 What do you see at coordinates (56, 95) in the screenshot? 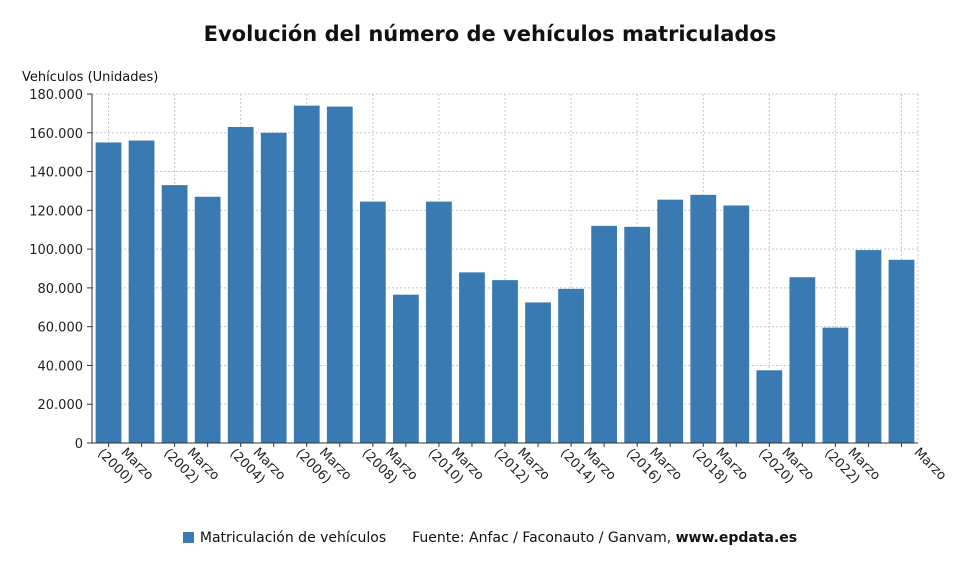
I see `y-tick-label: 180.000` at bounding box center [56, 95].